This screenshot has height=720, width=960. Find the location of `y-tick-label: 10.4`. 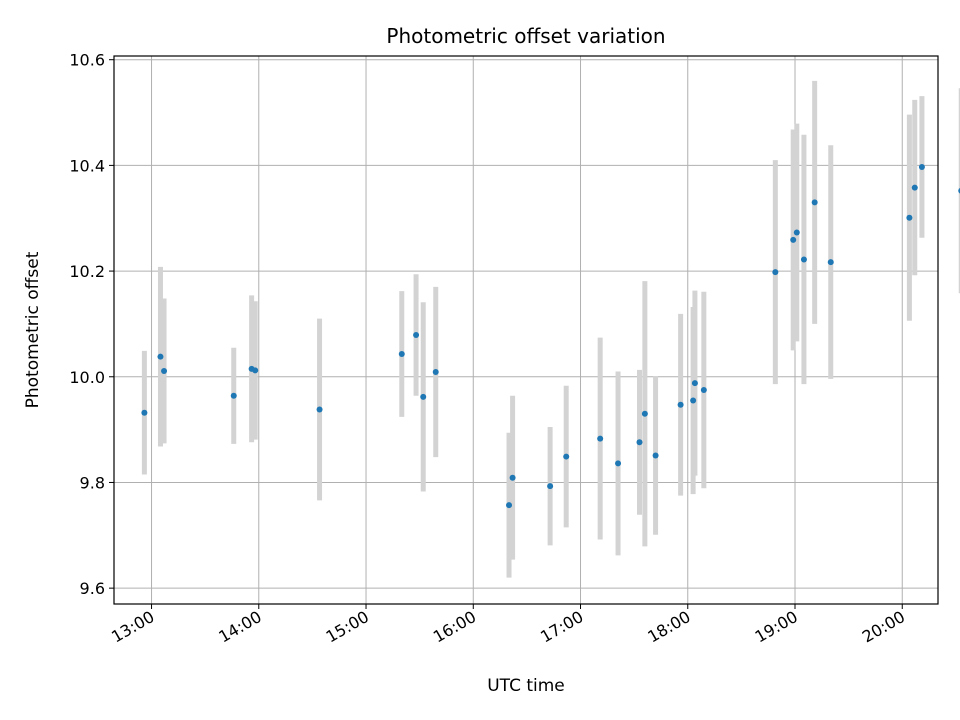

y-tick-label: 10.4 is located at coordinates (87, 165).